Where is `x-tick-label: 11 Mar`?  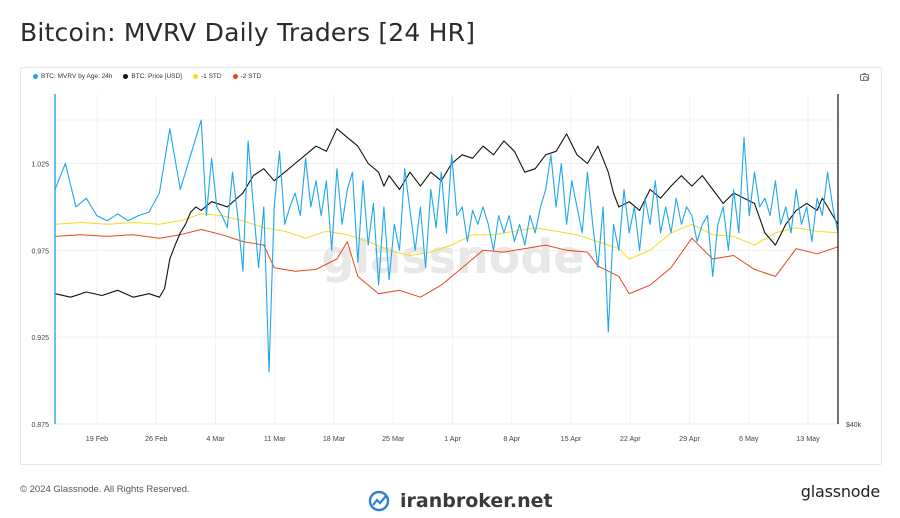 x-tick-label: 11 Mar is located at coordinates (275, 438).